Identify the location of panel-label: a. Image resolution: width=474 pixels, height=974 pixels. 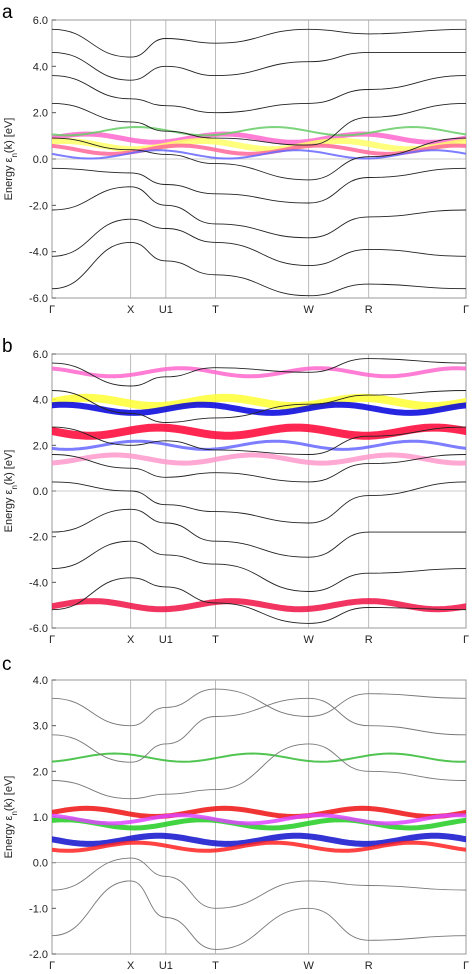
(7, 12).